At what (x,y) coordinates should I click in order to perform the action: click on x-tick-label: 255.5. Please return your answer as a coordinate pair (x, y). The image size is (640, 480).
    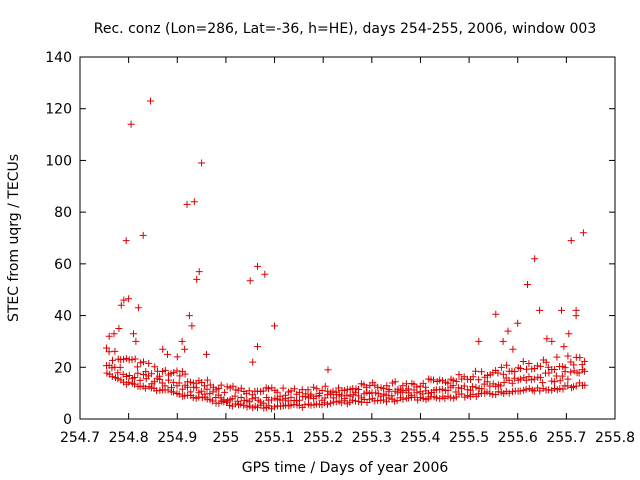
    Looking at the image, I should click on (469, 438).